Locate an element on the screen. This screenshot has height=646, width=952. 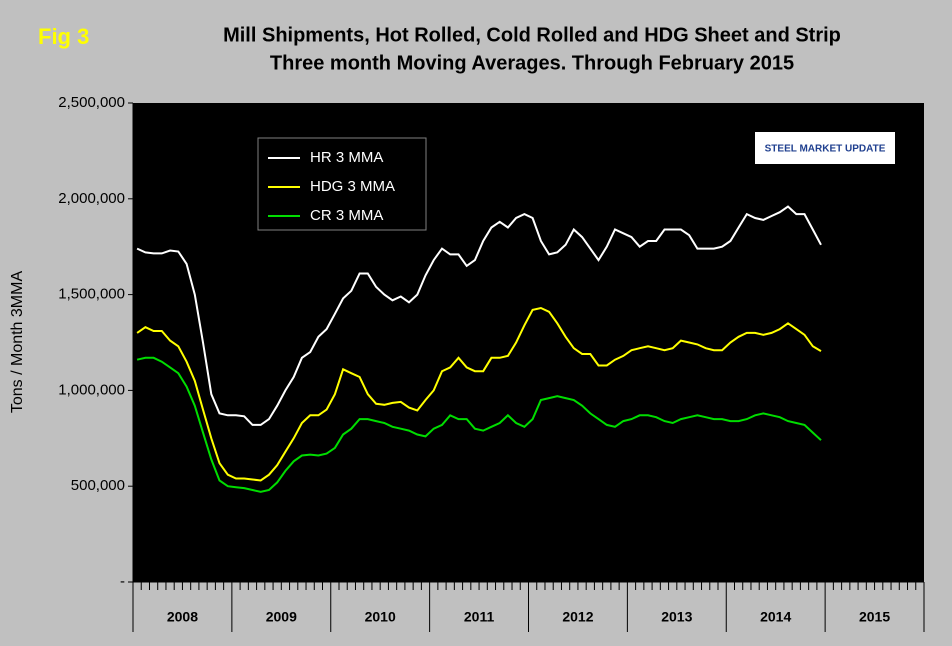
y-tick-label: 2,000,000 is located at coordinates (91, 198).